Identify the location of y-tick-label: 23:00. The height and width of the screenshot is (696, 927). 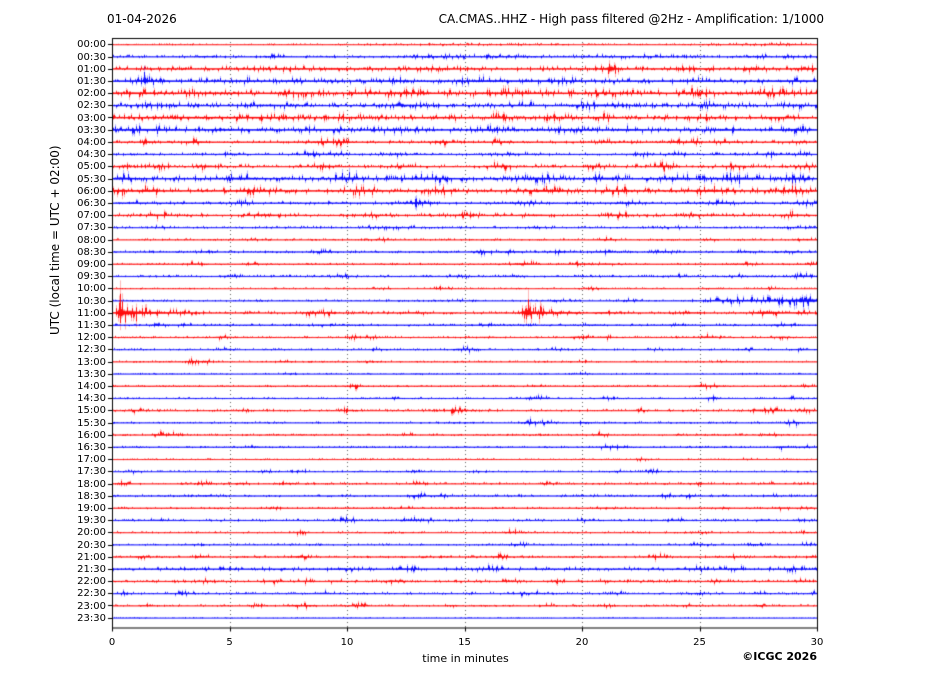
(91, 606).